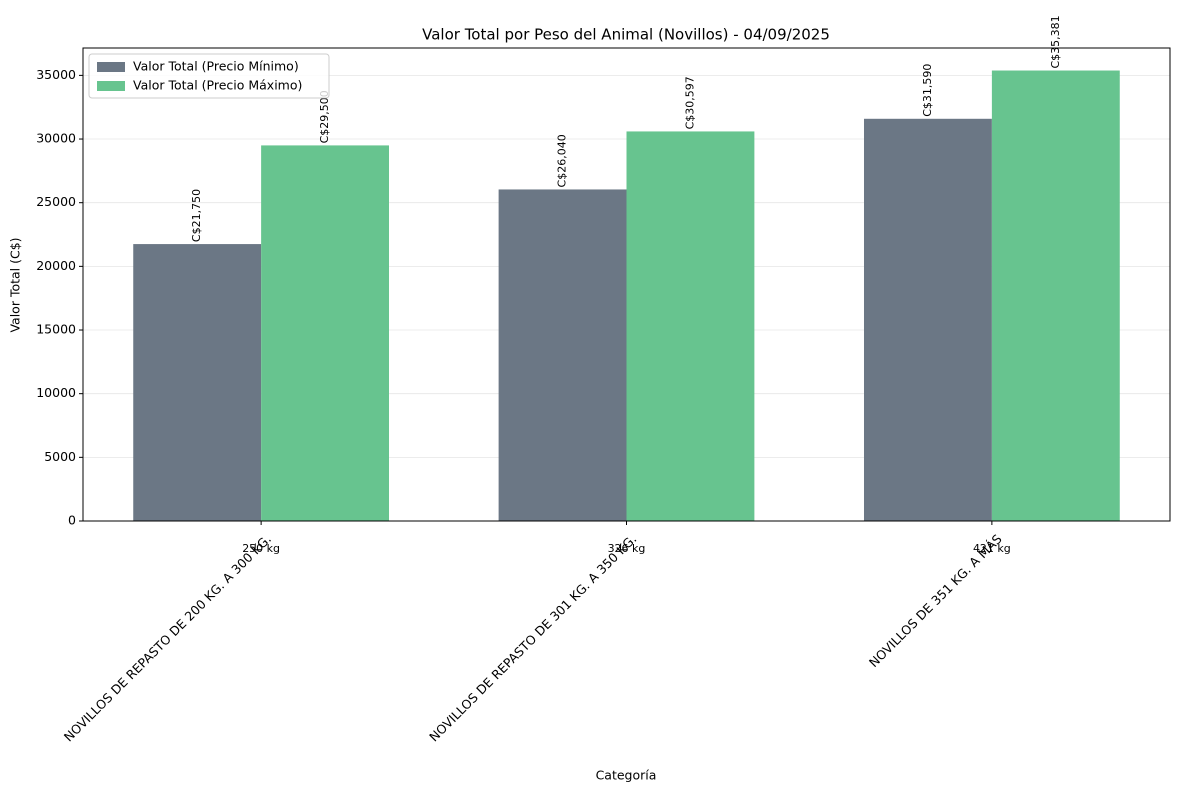 This screenshot has width=1179, height=795. What do you see at coordinates (56, 329) in the screenshot?
I see `y-tick-label: 15000` at bounding box center [56, 329].